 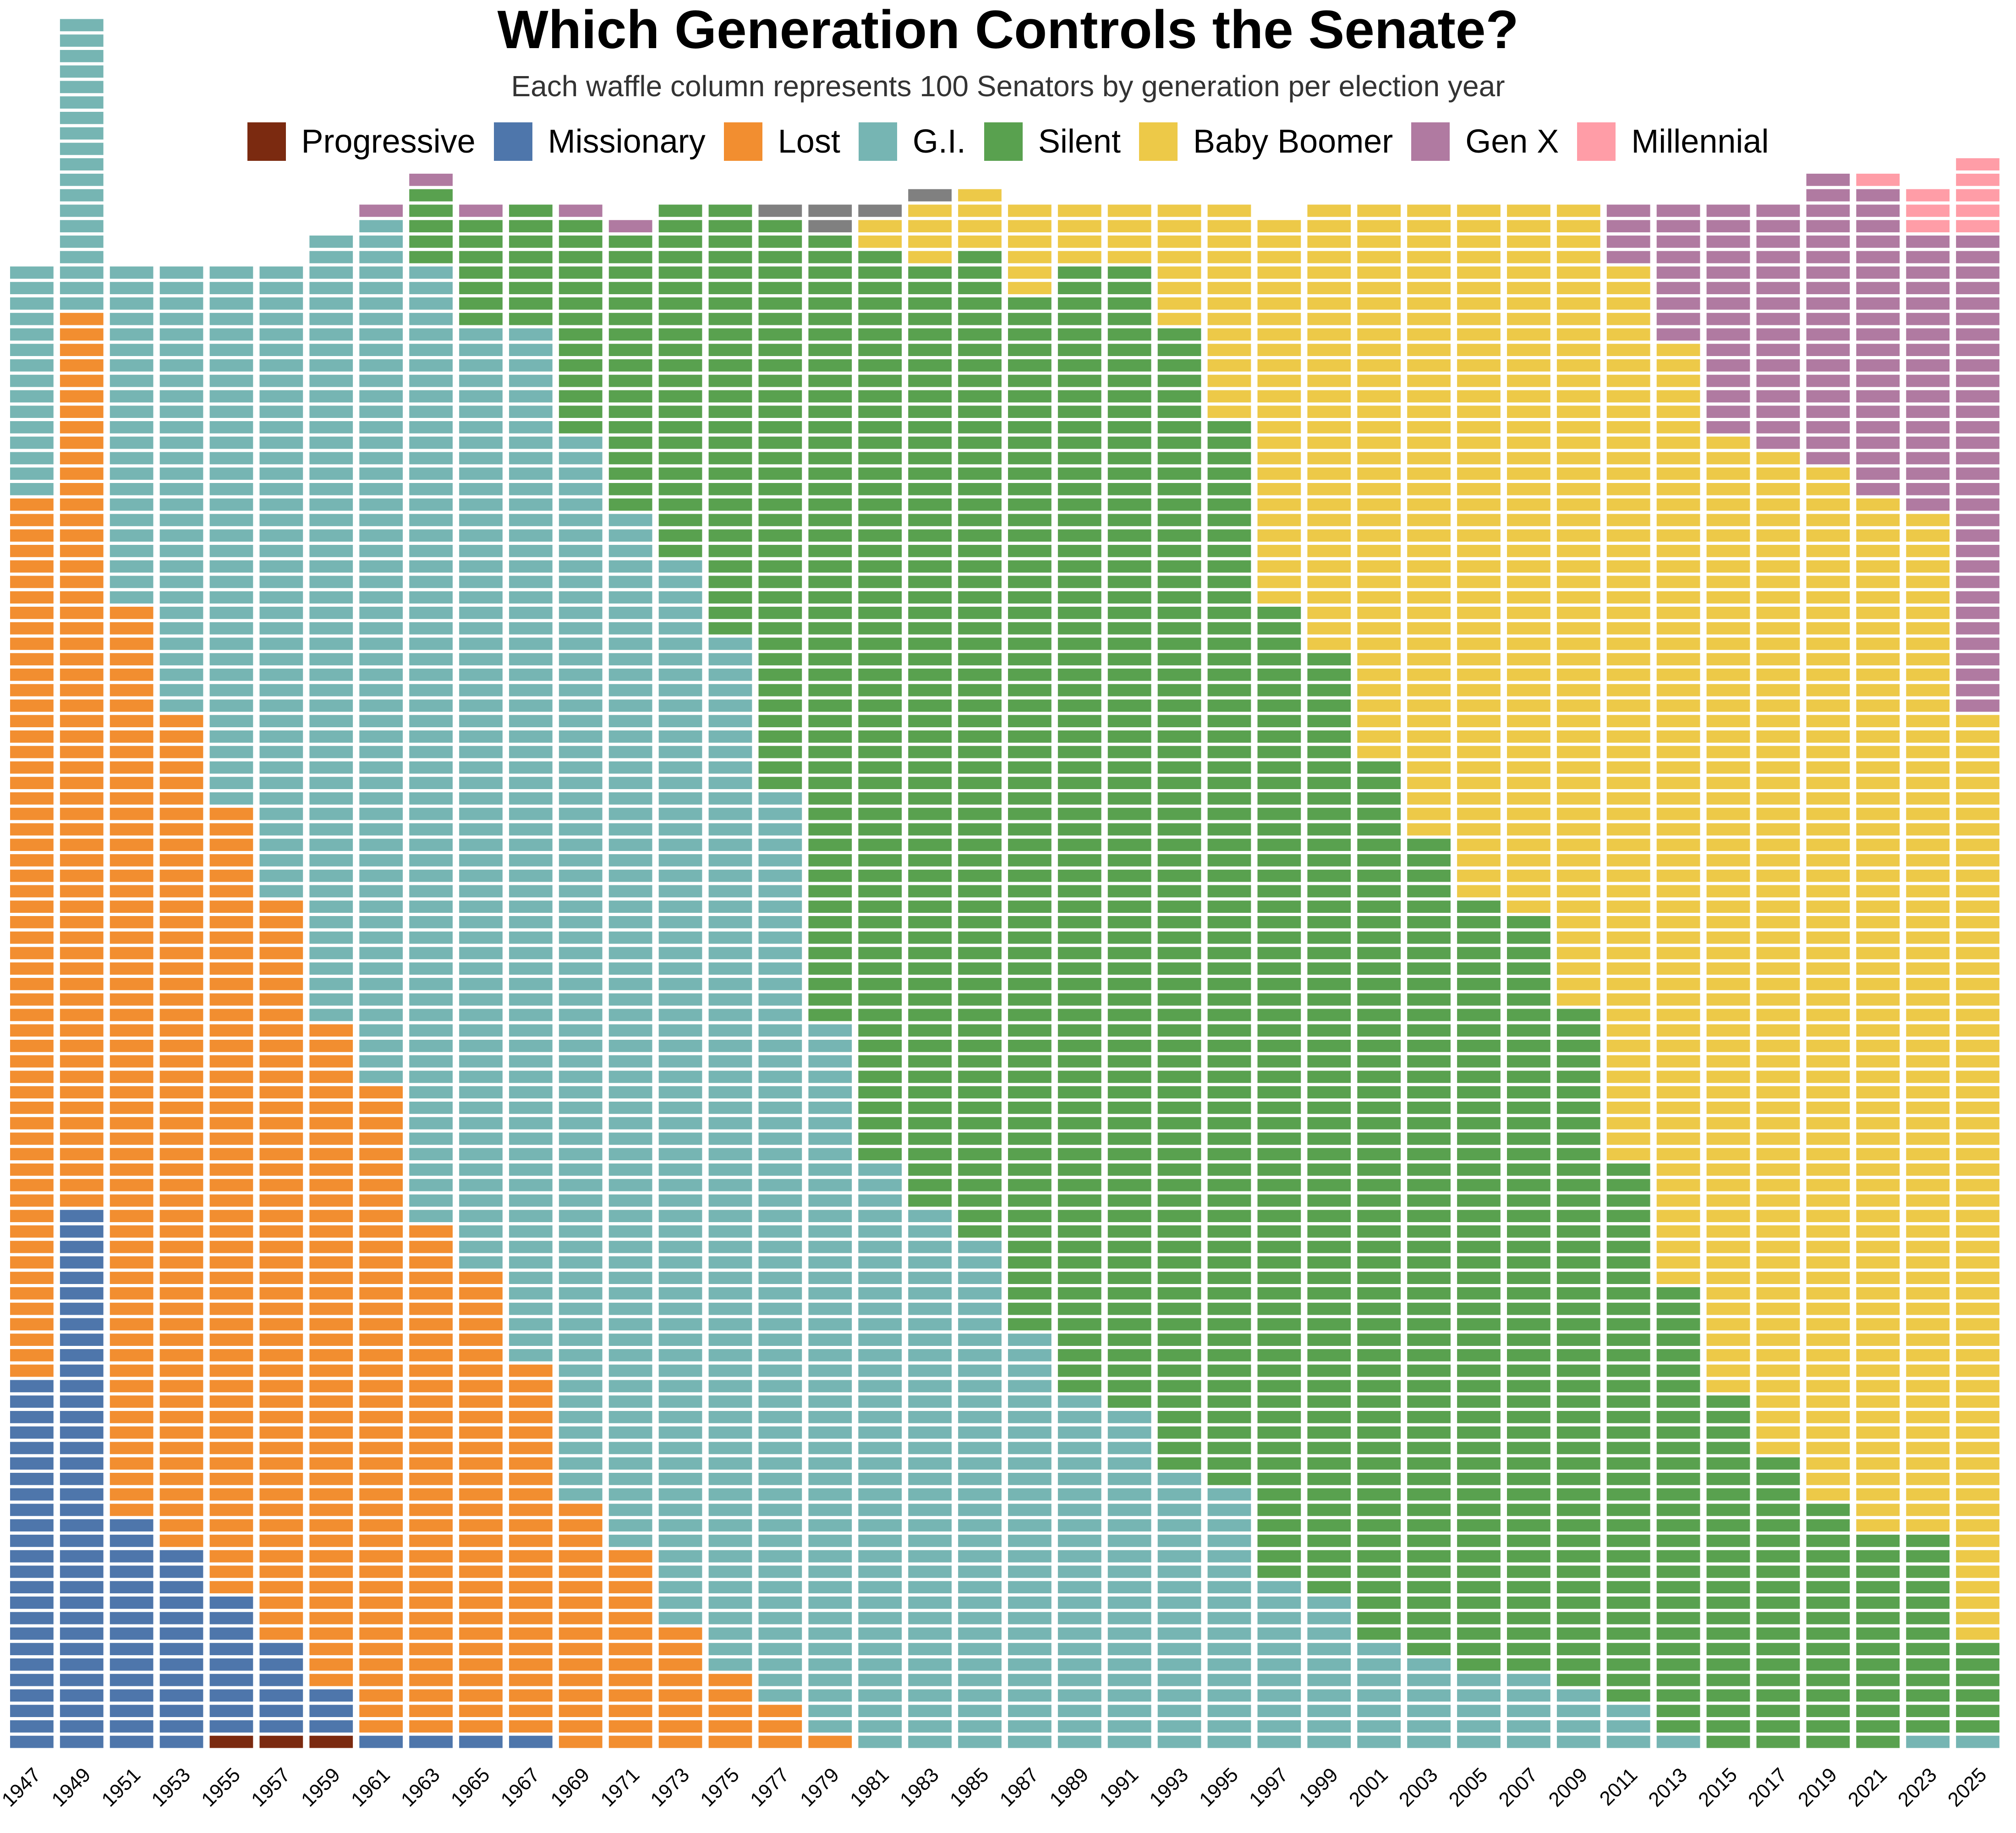 What do you see at coordinates (1867, 1787) in the screenshot?
I see `x-tick-label: 2021` at bounding box center [1867, 1787].